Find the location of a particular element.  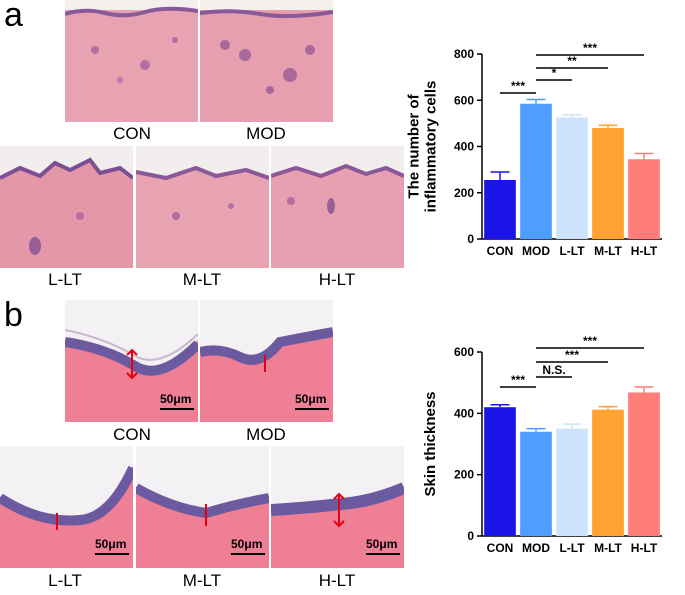

panel-b-letter: b is located at coordinates (13, 315).